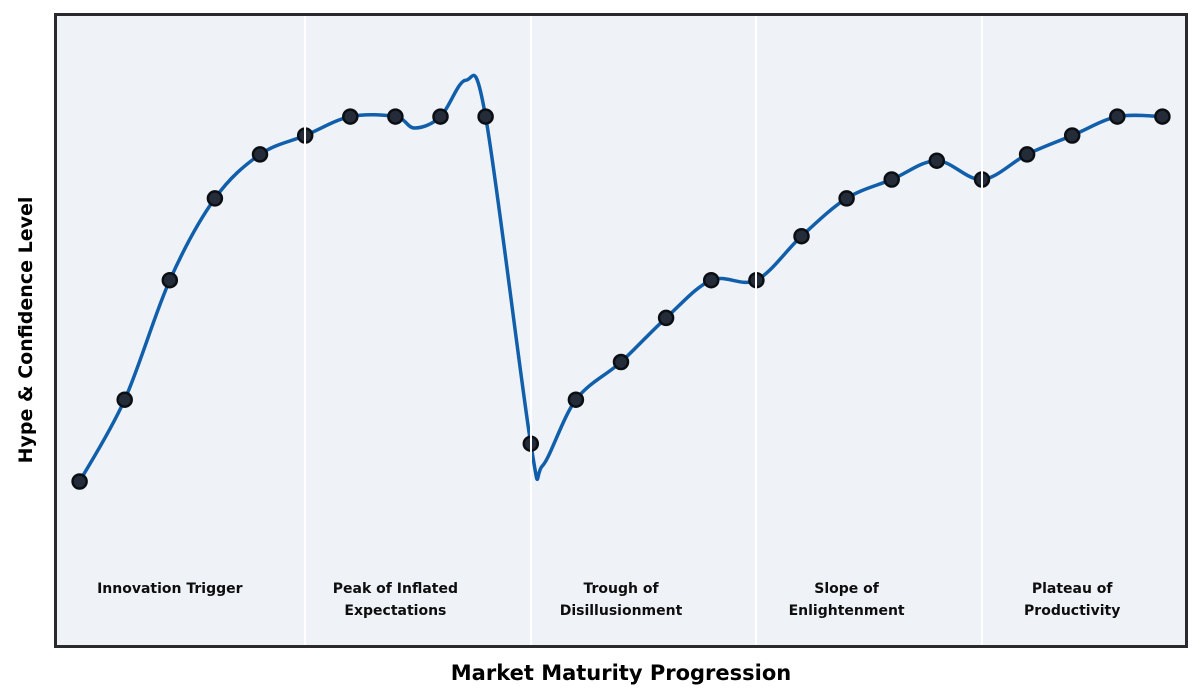 The width and height of the screenshot is (1200, 700). I want to click on phase-label-line: Slope of, so click(846, 589).